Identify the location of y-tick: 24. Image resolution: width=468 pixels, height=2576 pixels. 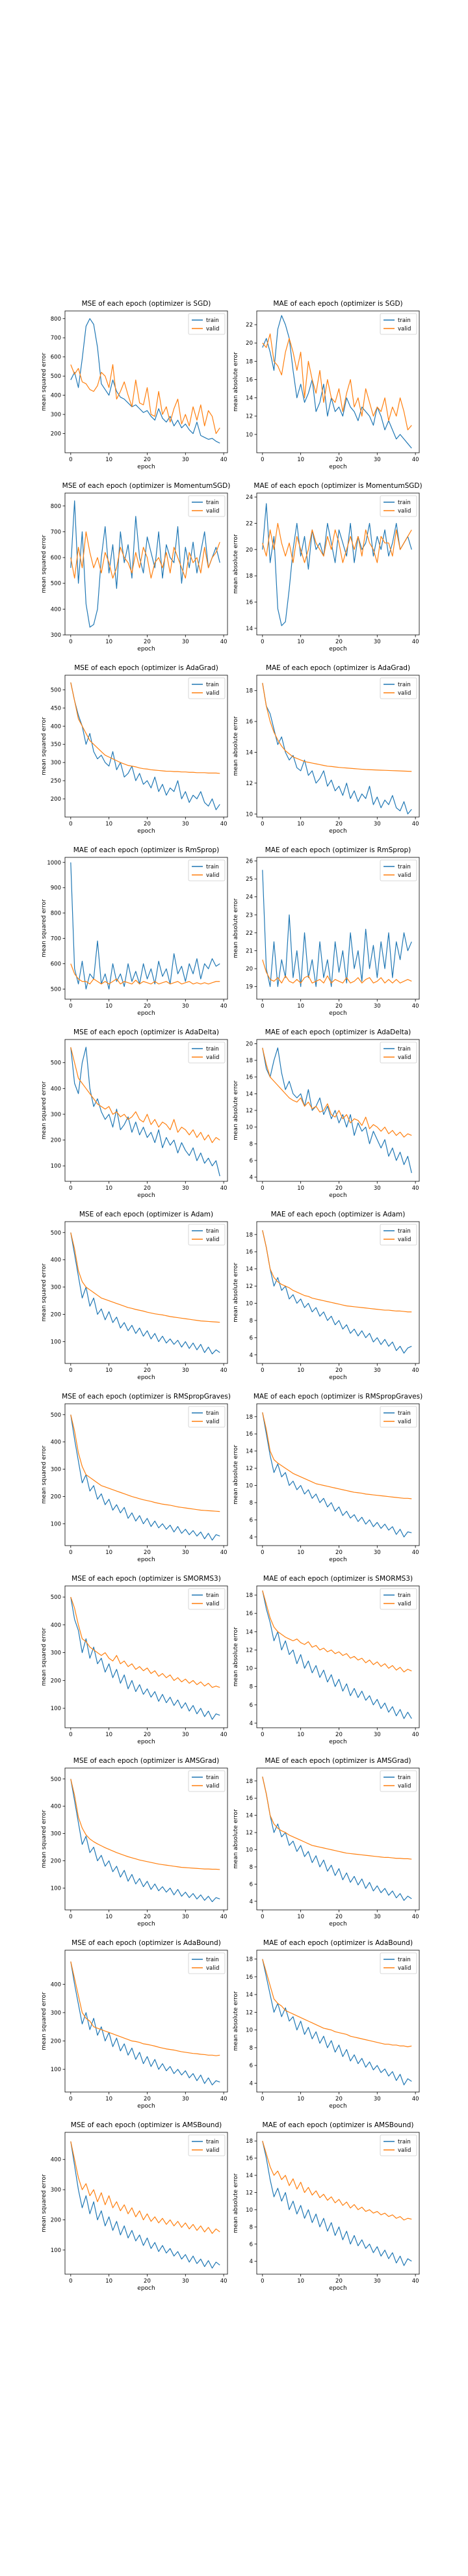
(252, 897).